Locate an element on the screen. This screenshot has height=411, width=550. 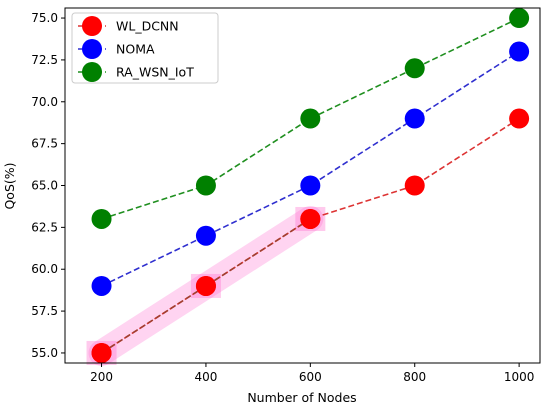
y-axis-label: QoS(%) is located at coordinates (9, 185).